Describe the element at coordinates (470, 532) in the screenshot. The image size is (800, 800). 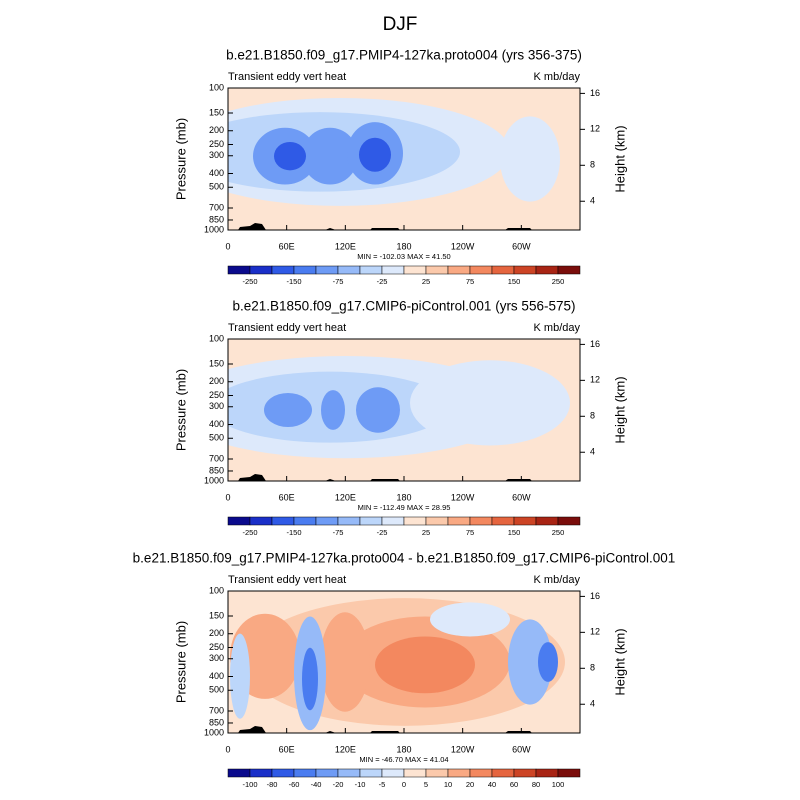
I see `colorbar-label: 75` at that location.